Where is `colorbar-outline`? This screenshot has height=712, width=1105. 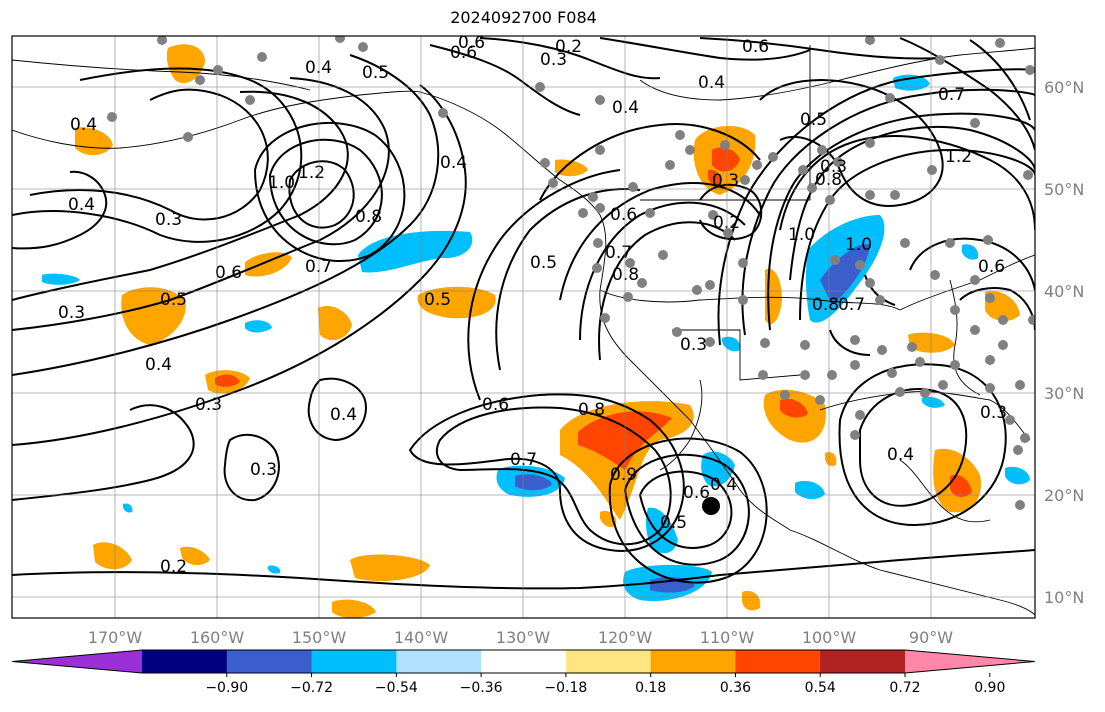
colorbar-outline is located at coordinates (523, 661).